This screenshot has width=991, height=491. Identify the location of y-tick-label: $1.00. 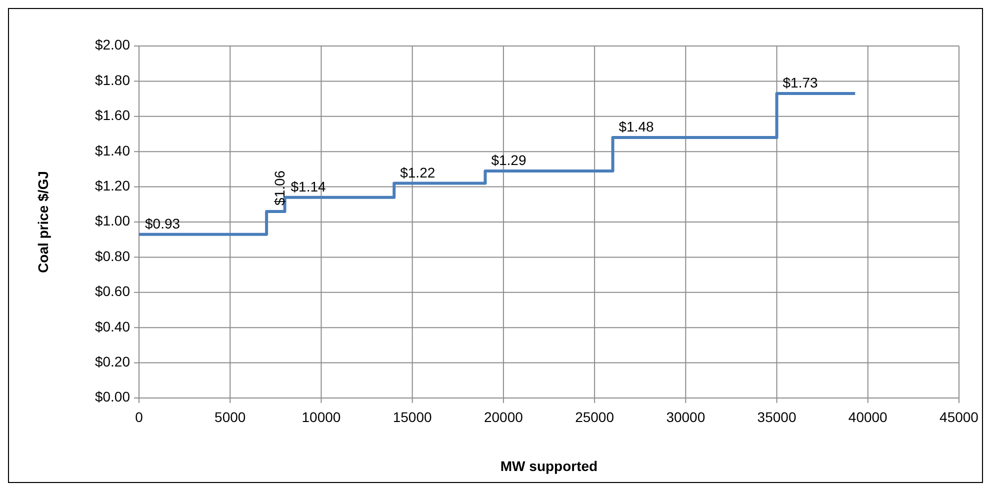
(112, 220).